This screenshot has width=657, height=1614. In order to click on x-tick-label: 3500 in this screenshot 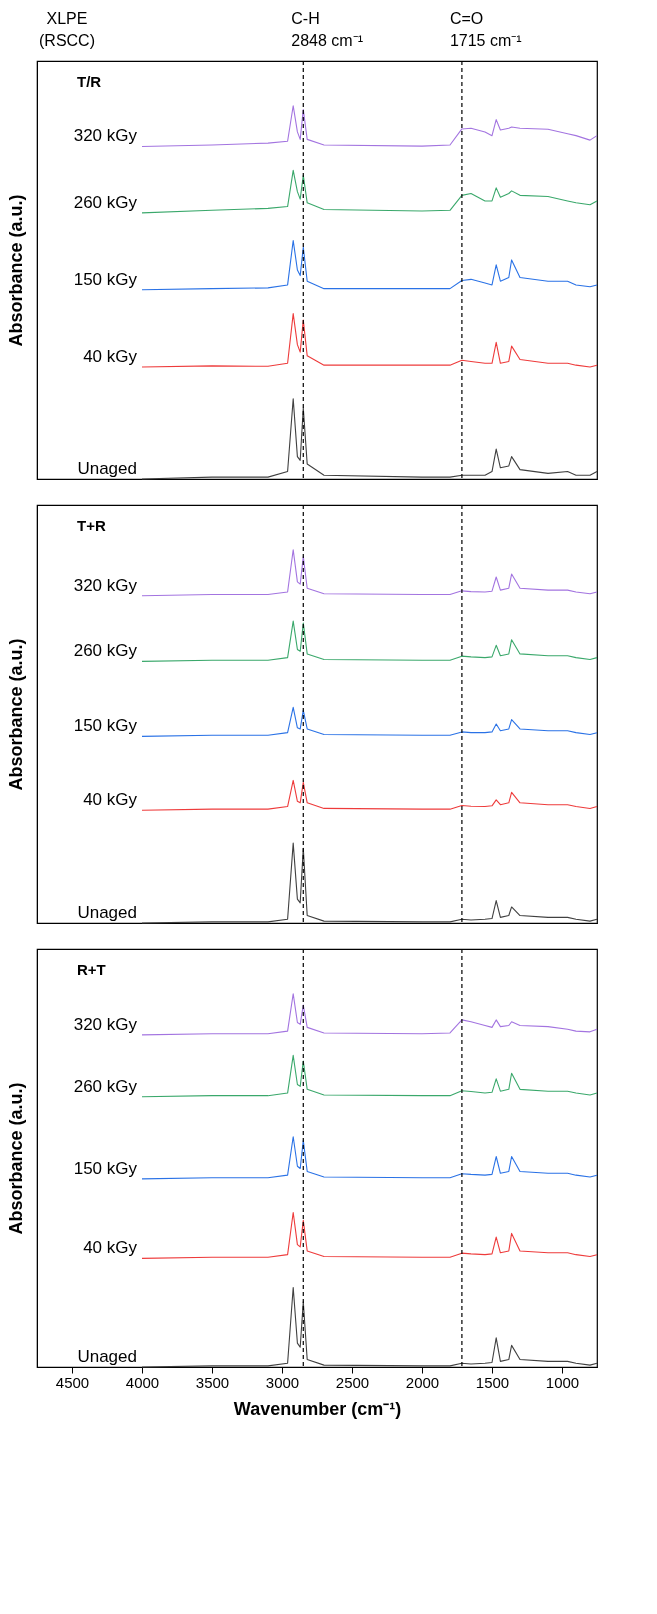, I will do `click(212, 1382)`.